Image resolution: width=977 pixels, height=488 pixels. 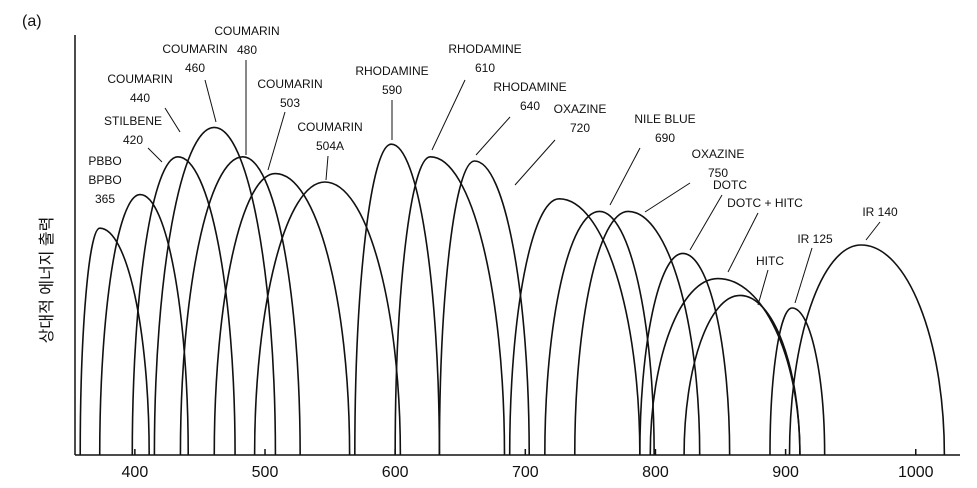 What do you see at coordinates (32, 21) in the screenshot?
I see `panel-label: (a)` at bounding box center [32, 21].